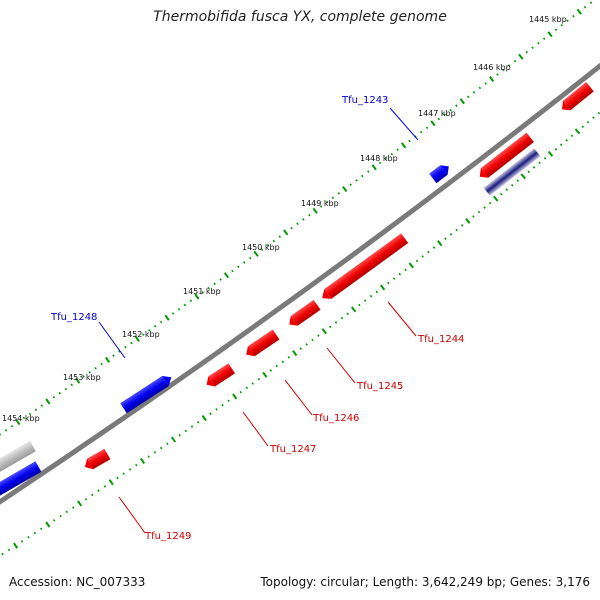 Image resolution: width=600 pixels, height=600 pixels. What do you see at coordinates (576, 98) in the screenshot?
I see `gene-reverse-upper-b` at bounding box center [576, 98].